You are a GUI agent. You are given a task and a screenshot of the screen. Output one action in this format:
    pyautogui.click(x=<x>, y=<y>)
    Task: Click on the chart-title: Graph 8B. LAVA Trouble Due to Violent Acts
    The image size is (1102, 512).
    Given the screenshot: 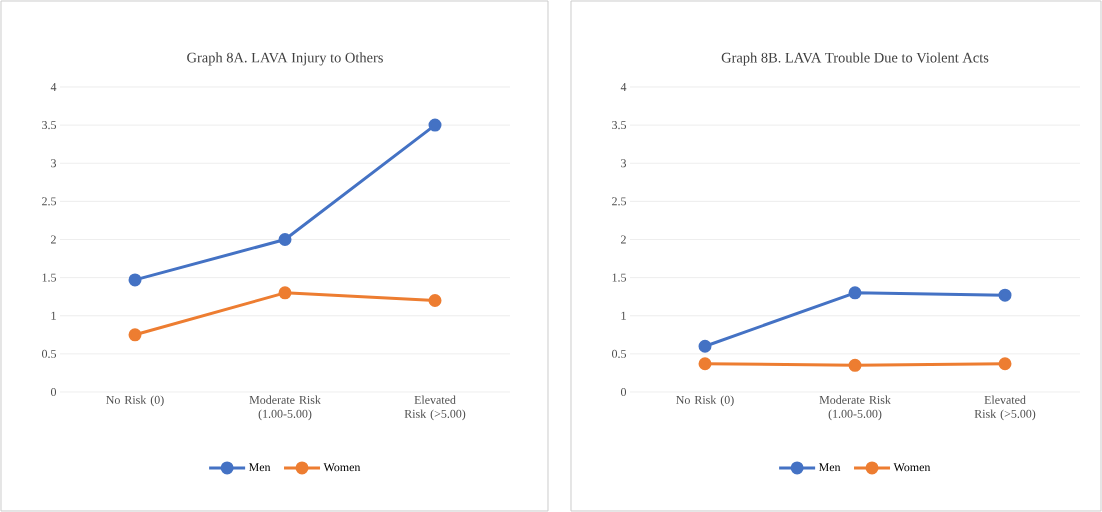 What is the action you would take?
    pyautogui.click(x=855, y=59)
    